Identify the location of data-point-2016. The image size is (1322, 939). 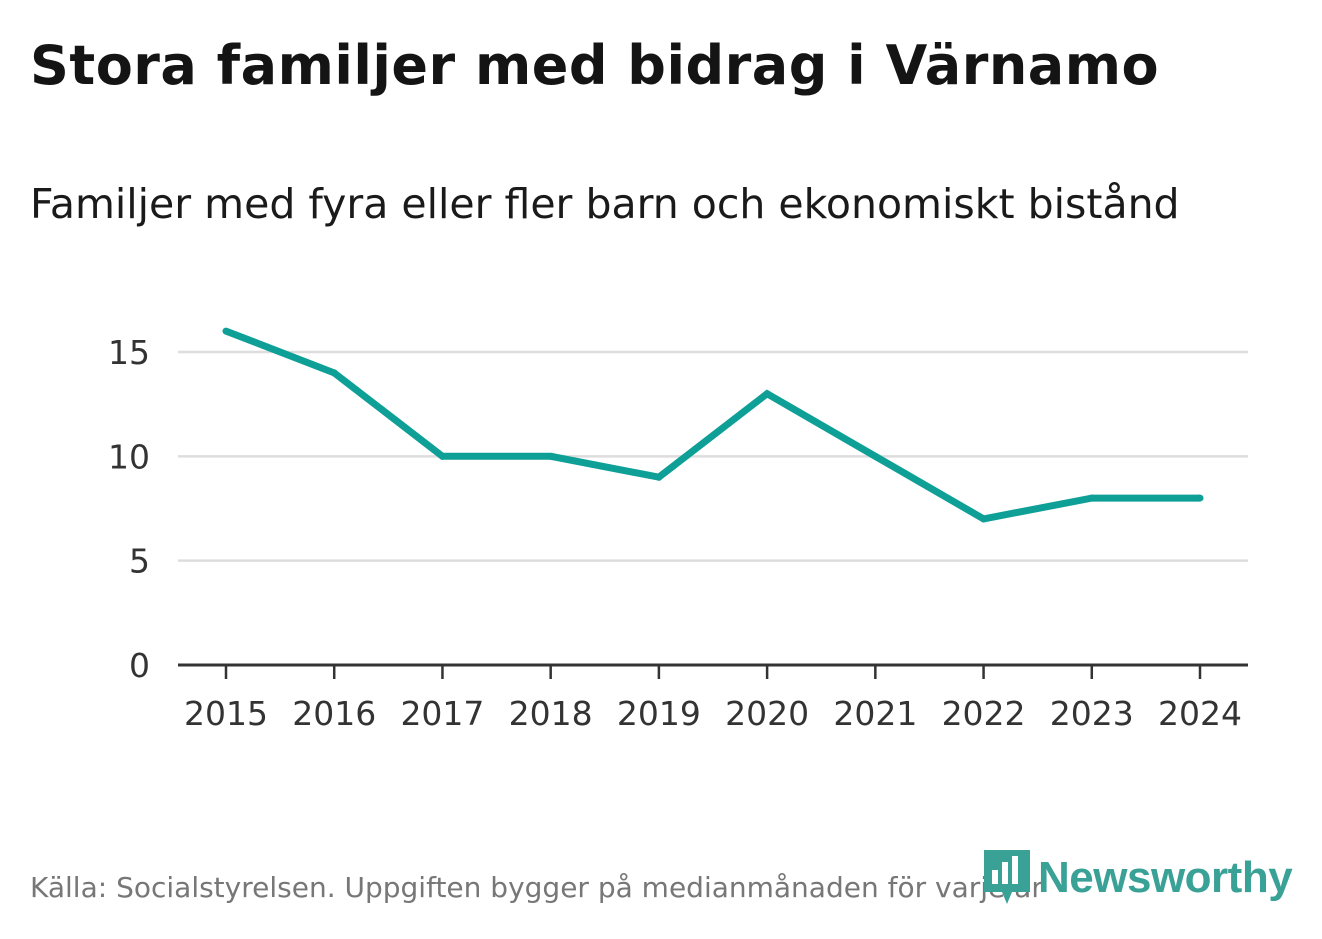
(334, 373).